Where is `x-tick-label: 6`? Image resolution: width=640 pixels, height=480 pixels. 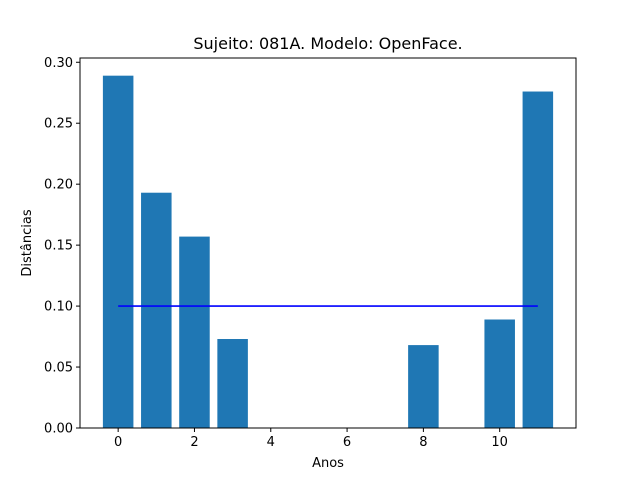
x-tick-label: 6 is located at coordinates (347, 442).